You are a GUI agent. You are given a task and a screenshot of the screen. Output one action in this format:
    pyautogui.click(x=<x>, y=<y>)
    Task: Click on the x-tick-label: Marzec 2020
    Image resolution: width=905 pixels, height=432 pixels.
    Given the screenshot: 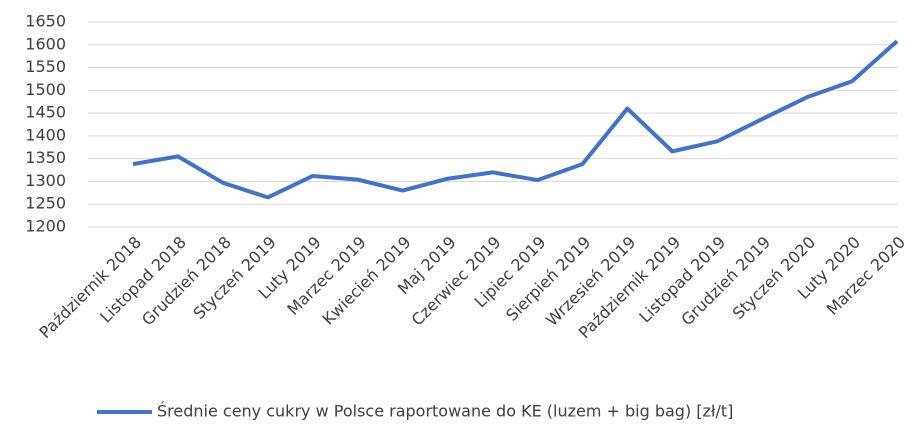 What is the action you would take?
    pyautogui.click(x=864, y=276)
    